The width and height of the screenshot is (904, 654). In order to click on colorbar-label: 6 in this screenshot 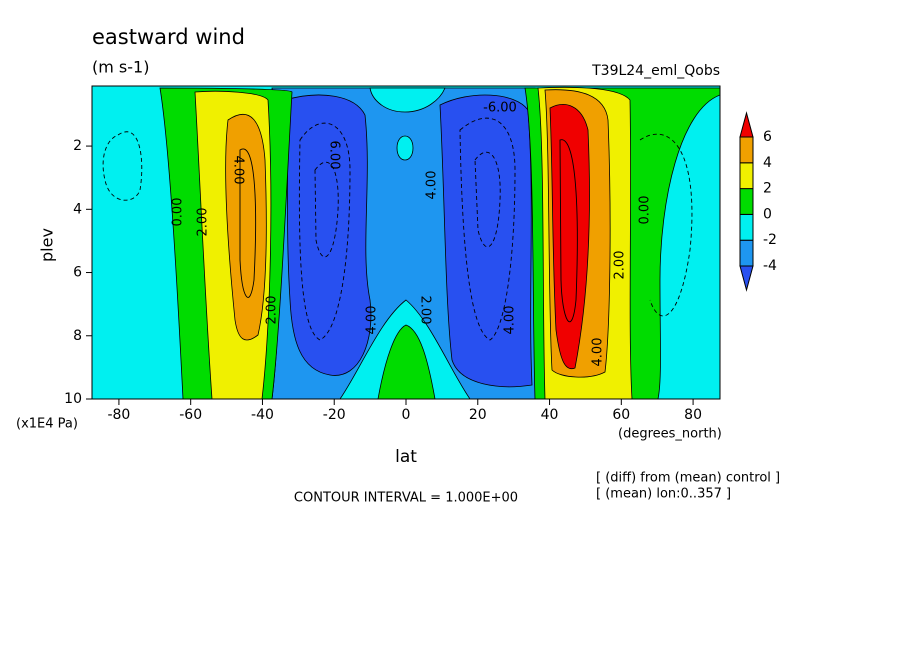, I will do `click(767, 137)`.